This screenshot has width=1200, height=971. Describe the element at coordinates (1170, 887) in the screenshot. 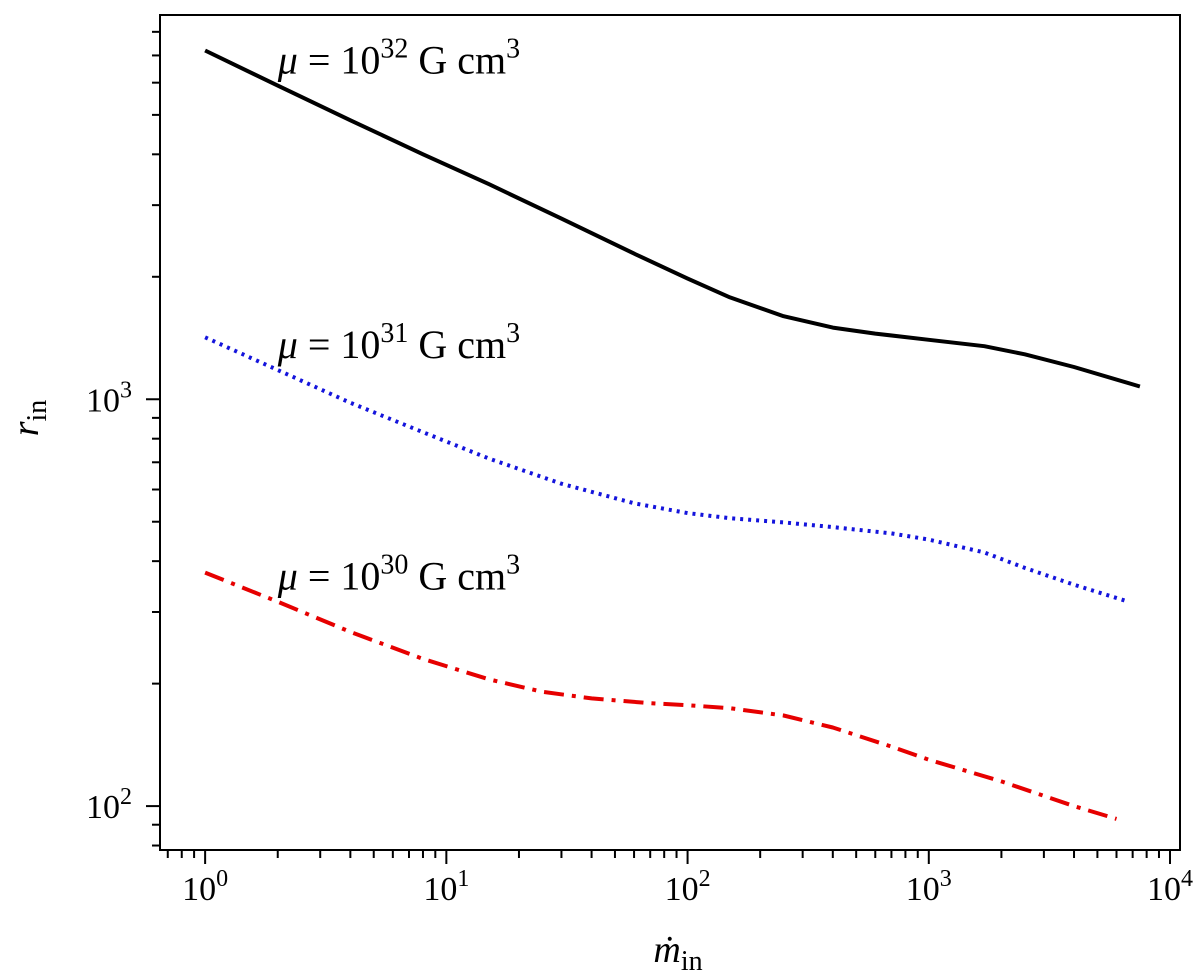

I see `x-tick-label: 10⁴` at that location.